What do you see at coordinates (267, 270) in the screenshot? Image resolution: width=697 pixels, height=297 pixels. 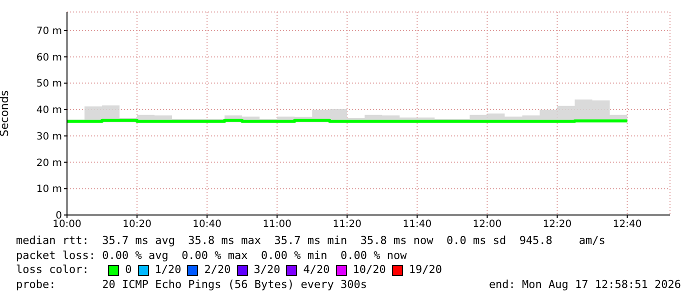 I see `legend-label: 3/20` at bounding box center [267, 270].